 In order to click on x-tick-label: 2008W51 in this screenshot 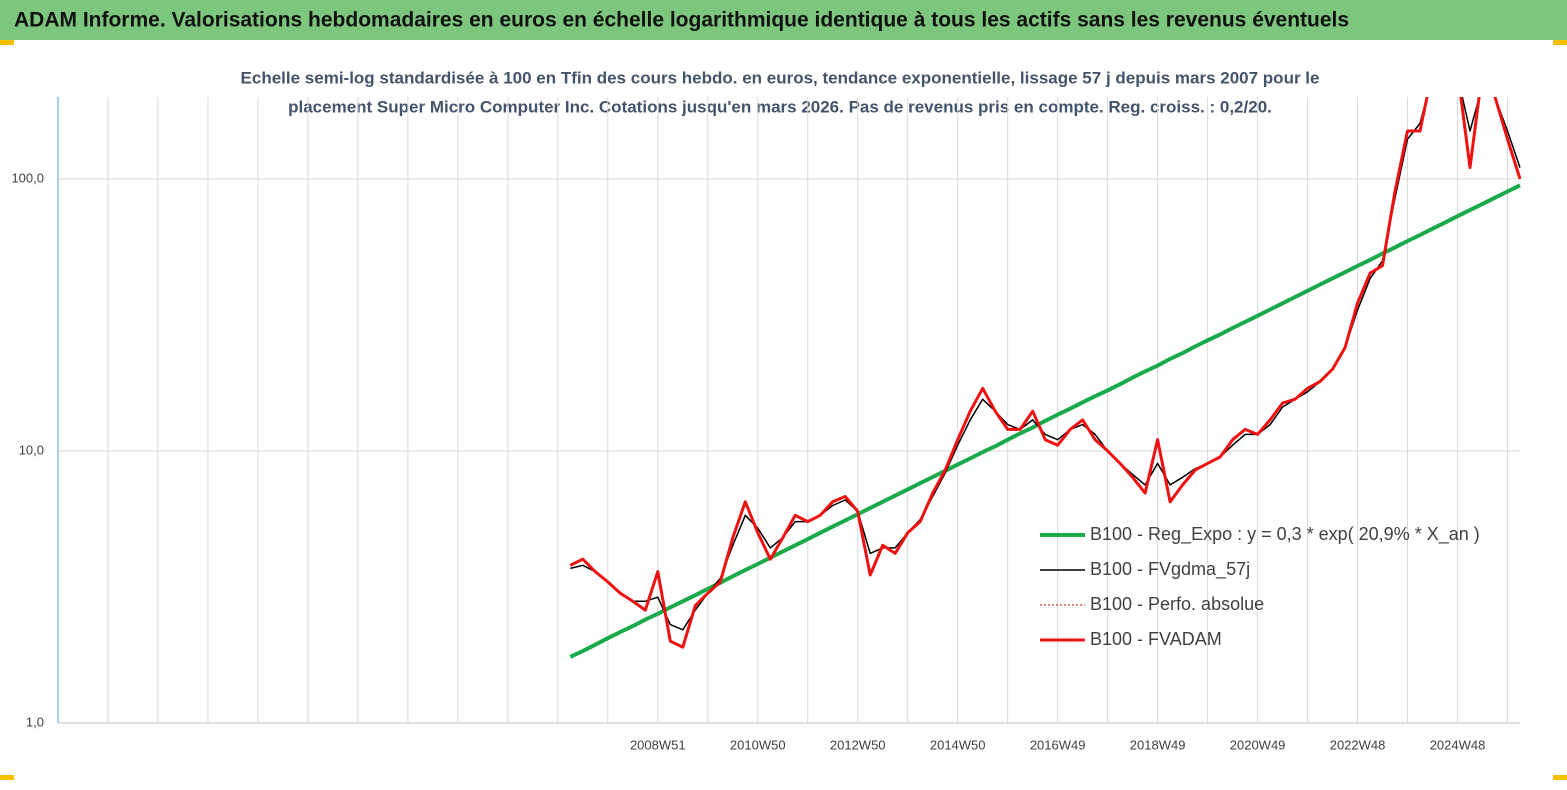, I will do `click(658, 744)`.